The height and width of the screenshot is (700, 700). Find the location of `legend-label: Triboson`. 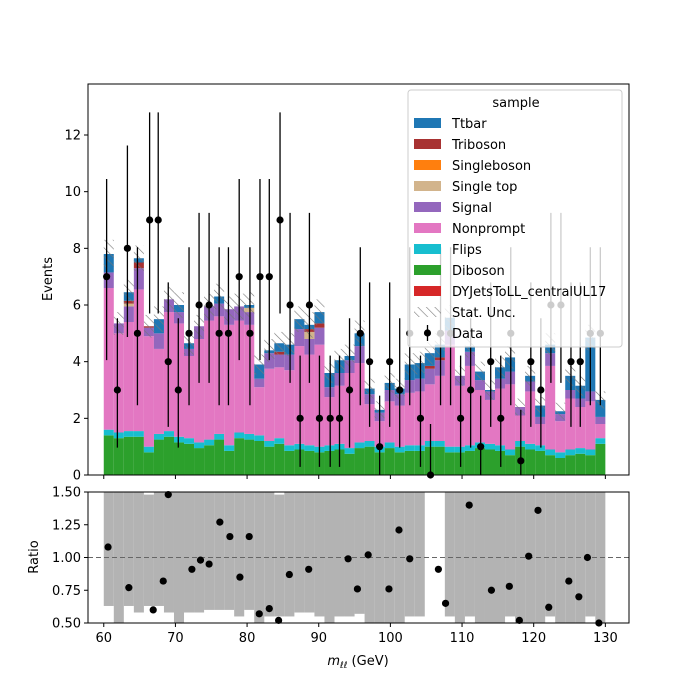

legend-label: Triboson is located at coordinates (478, 145).